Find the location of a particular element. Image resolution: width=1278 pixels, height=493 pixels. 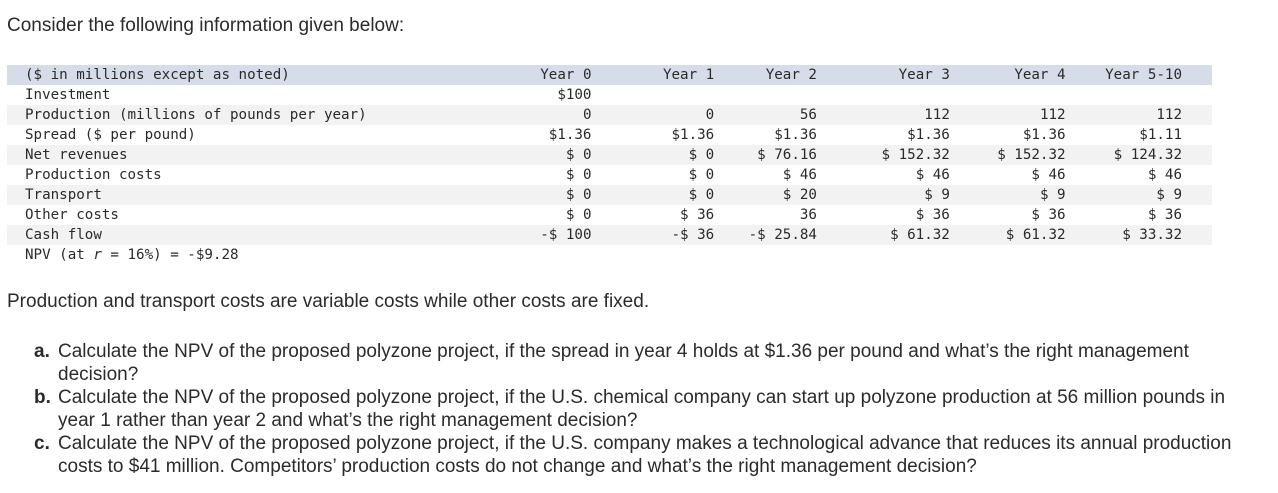

col-header-year-2: Year 2 is located at coordinates (791, 75).